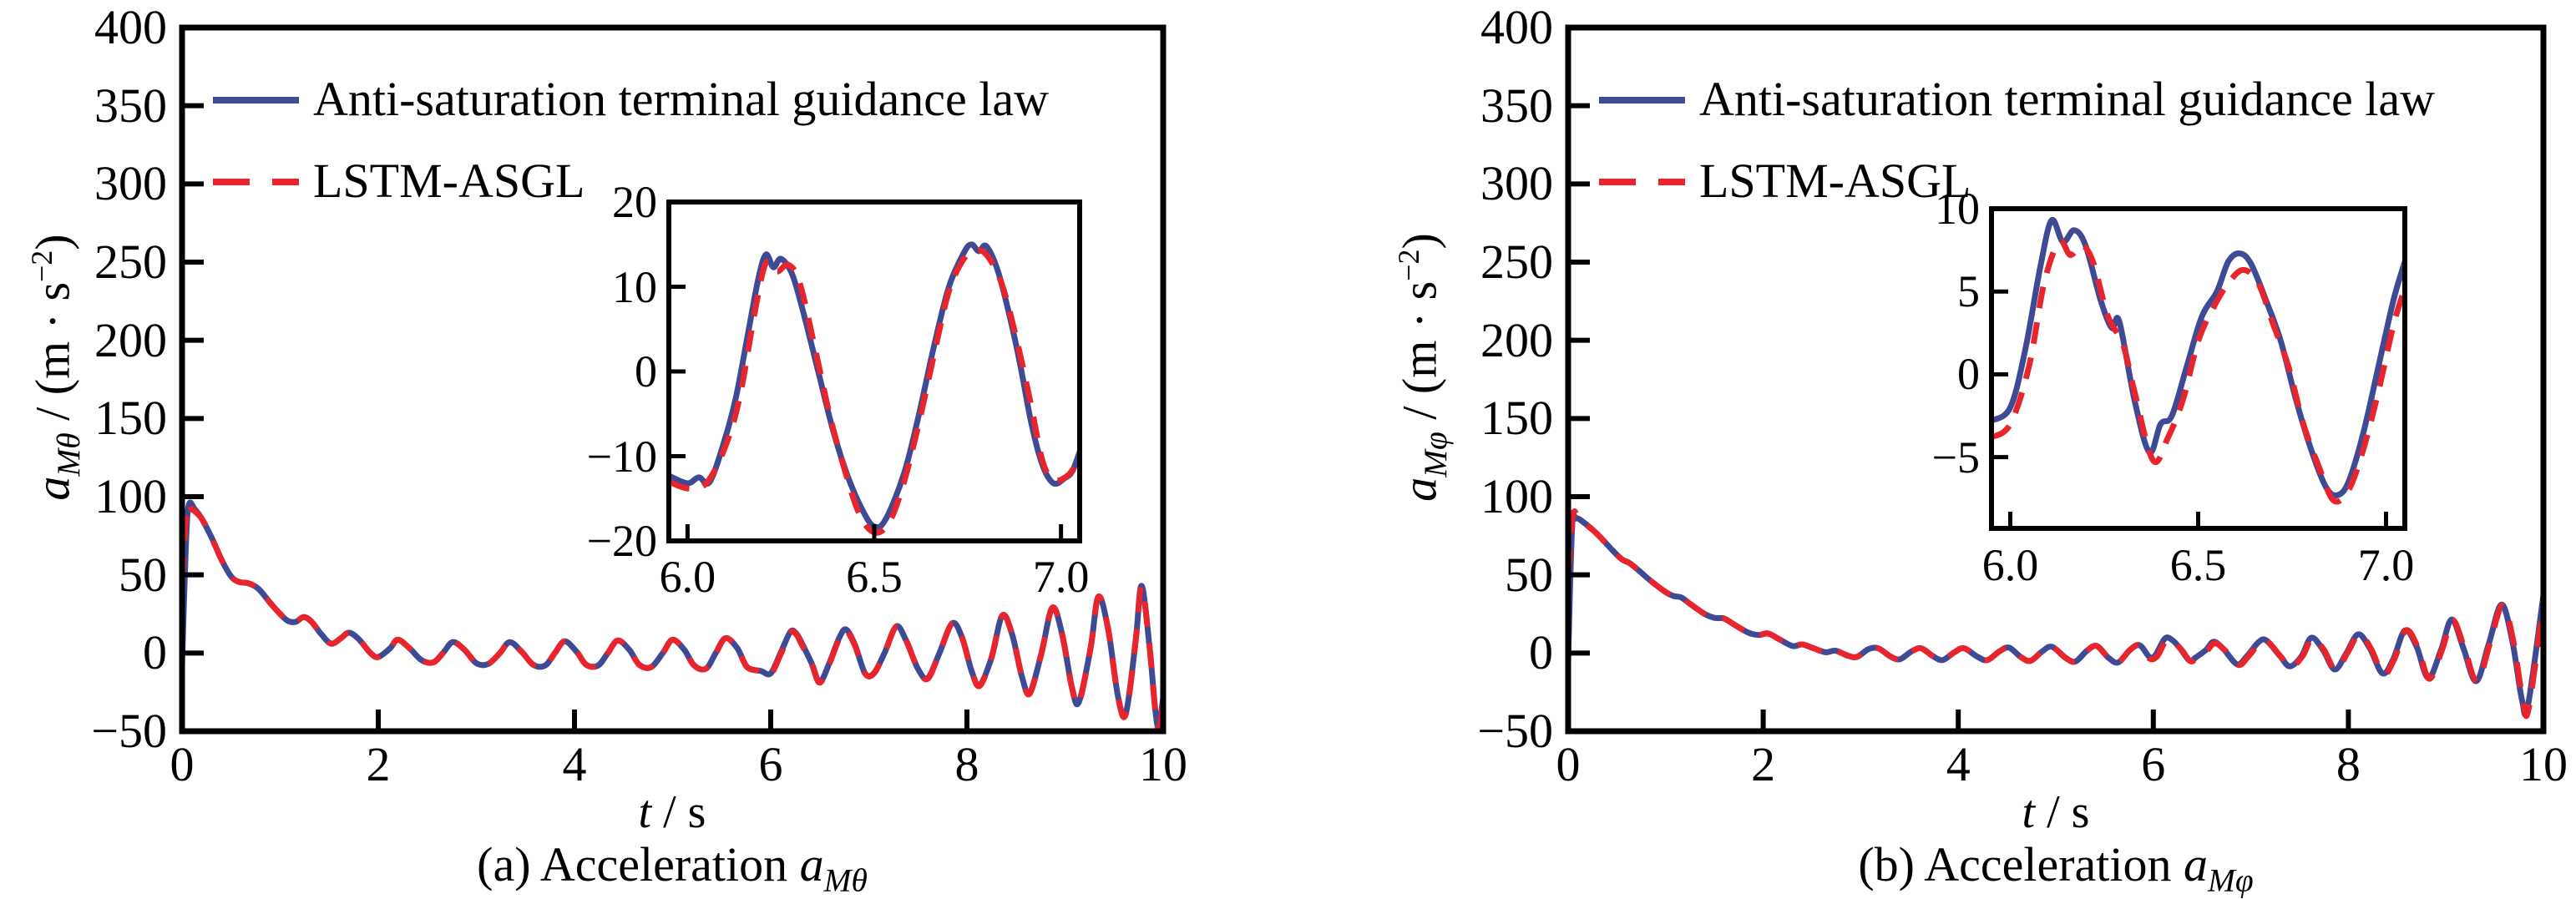  I want to click on chart-a-y-tick-label: 400, so click(130, 27).